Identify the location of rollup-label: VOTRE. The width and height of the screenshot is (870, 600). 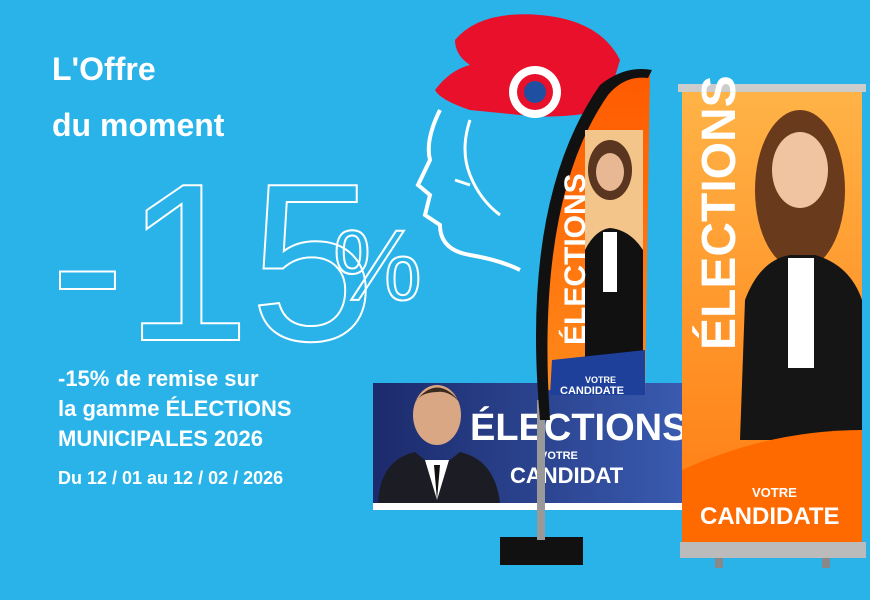
(774, 492).